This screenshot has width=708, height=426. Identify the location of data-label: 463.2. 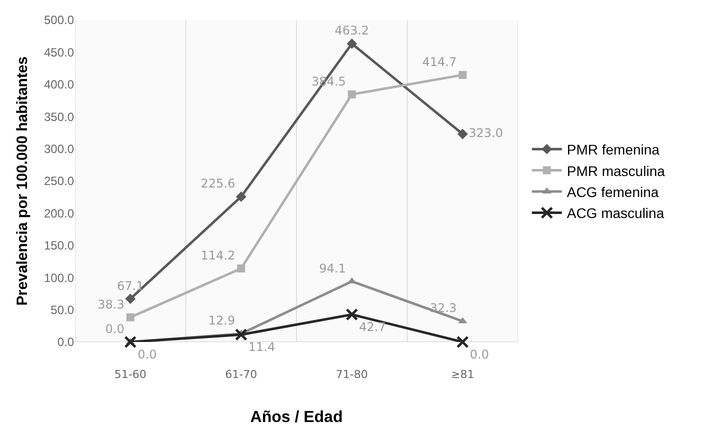
(352, 31).